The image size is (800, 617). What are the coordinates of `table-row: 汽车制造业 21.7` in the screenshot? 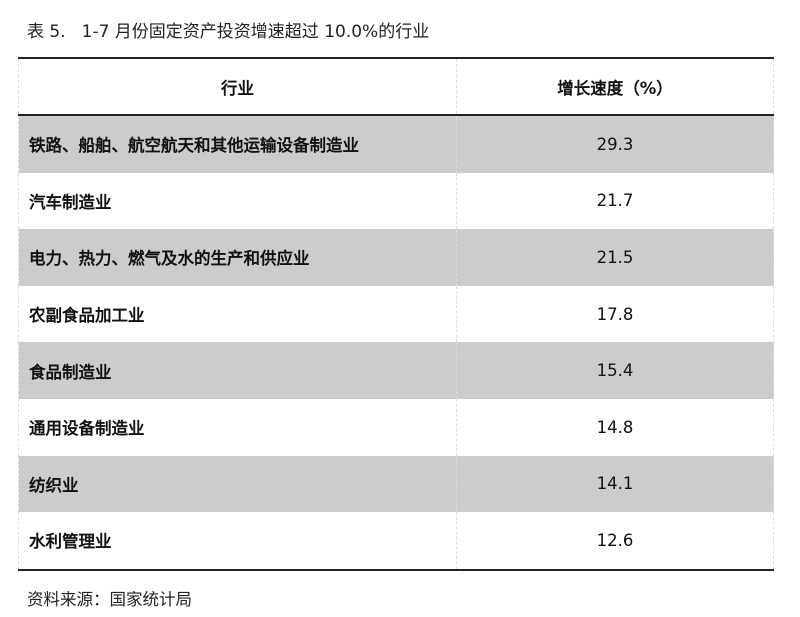 It's located at (396, 201).